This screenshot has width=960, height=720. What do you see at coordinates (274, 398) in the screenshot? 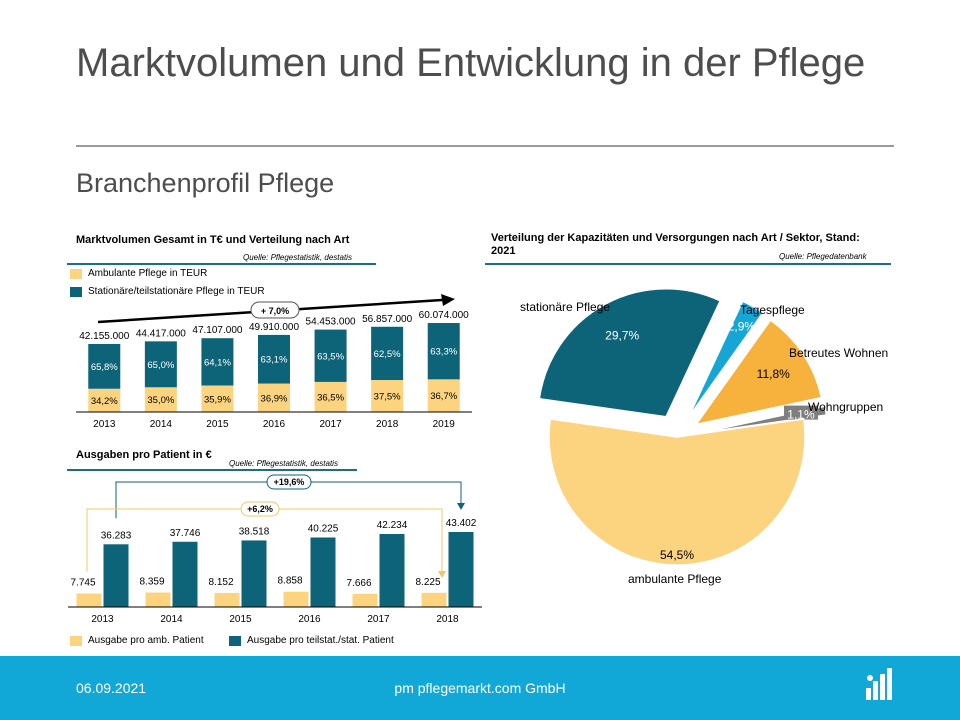
I see `bar-label-ambulant: 36,9%` at bounding box center [274, 398].